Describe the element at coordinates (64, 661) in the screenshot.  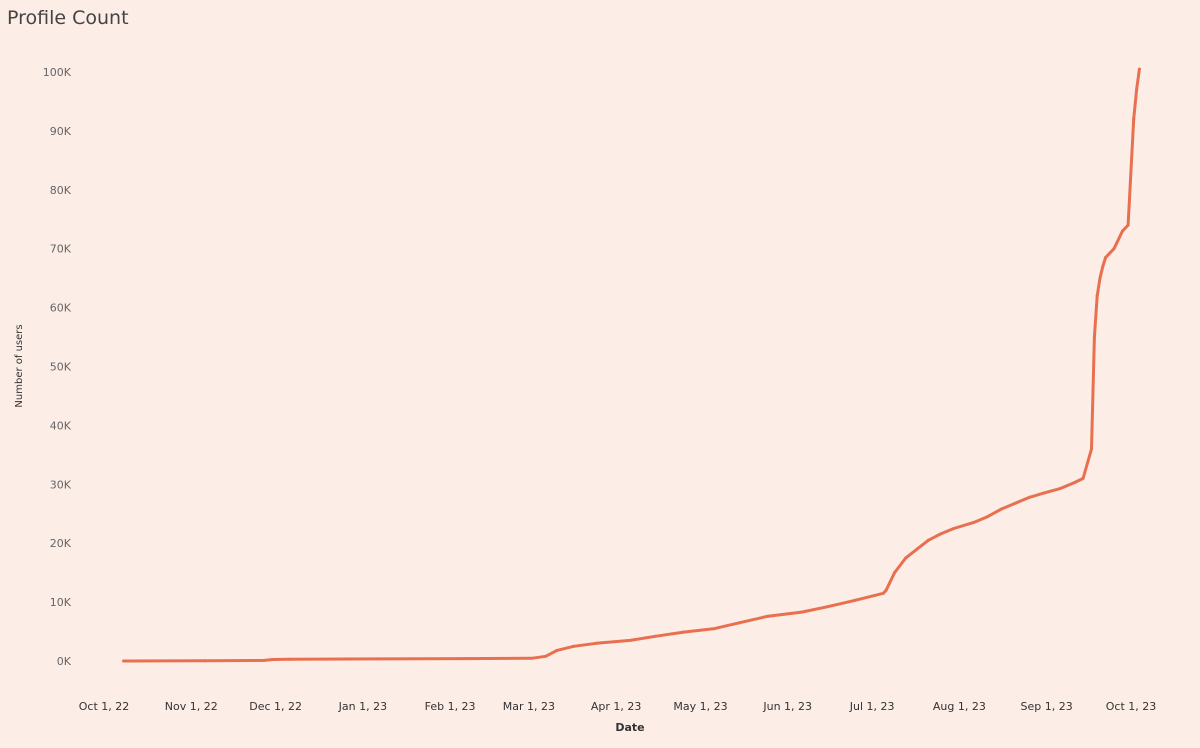
I see `y-tick-label: 0K` at that location.